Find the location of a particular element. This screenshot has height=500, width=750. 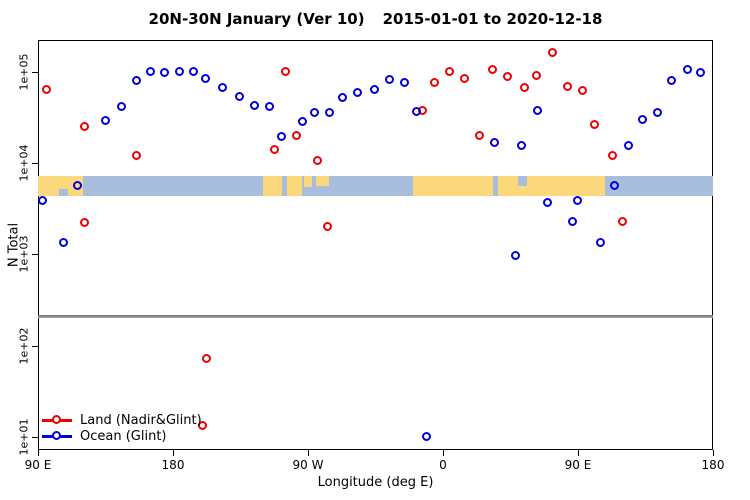

y-tick-label: 1e+02 is located at coordinates (24, 346).